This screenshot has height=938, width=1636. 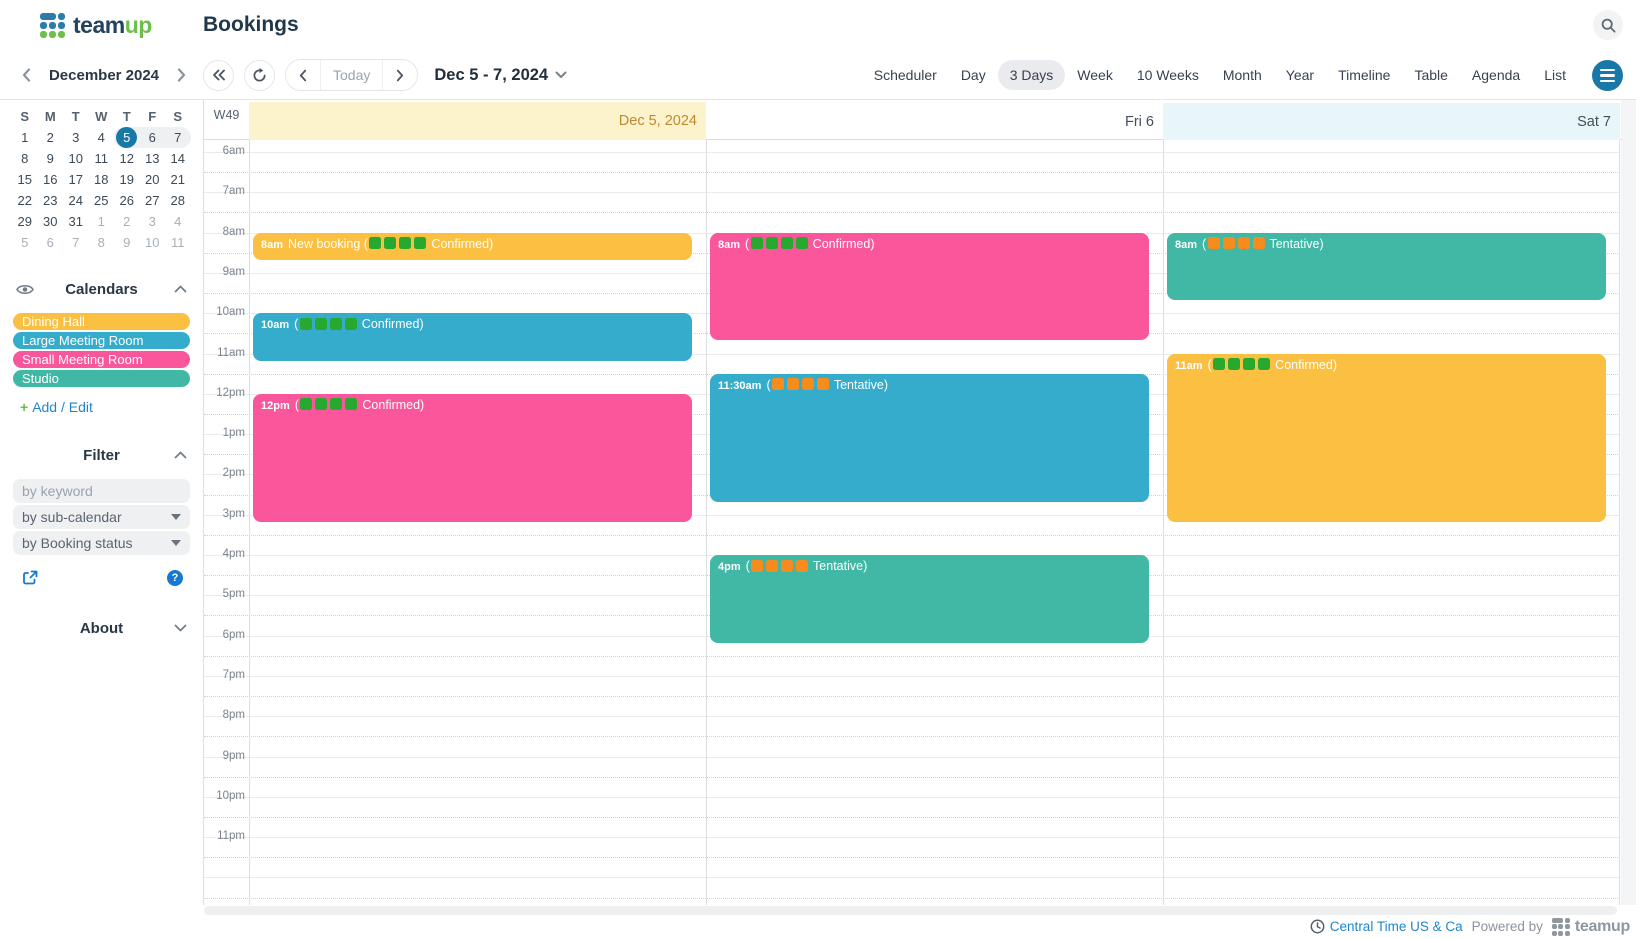 What do you see at coordinates (1364, 75) in the screenshot?
I see `view-tab-timeline: Timeline` at bounding box center [1364, 75].